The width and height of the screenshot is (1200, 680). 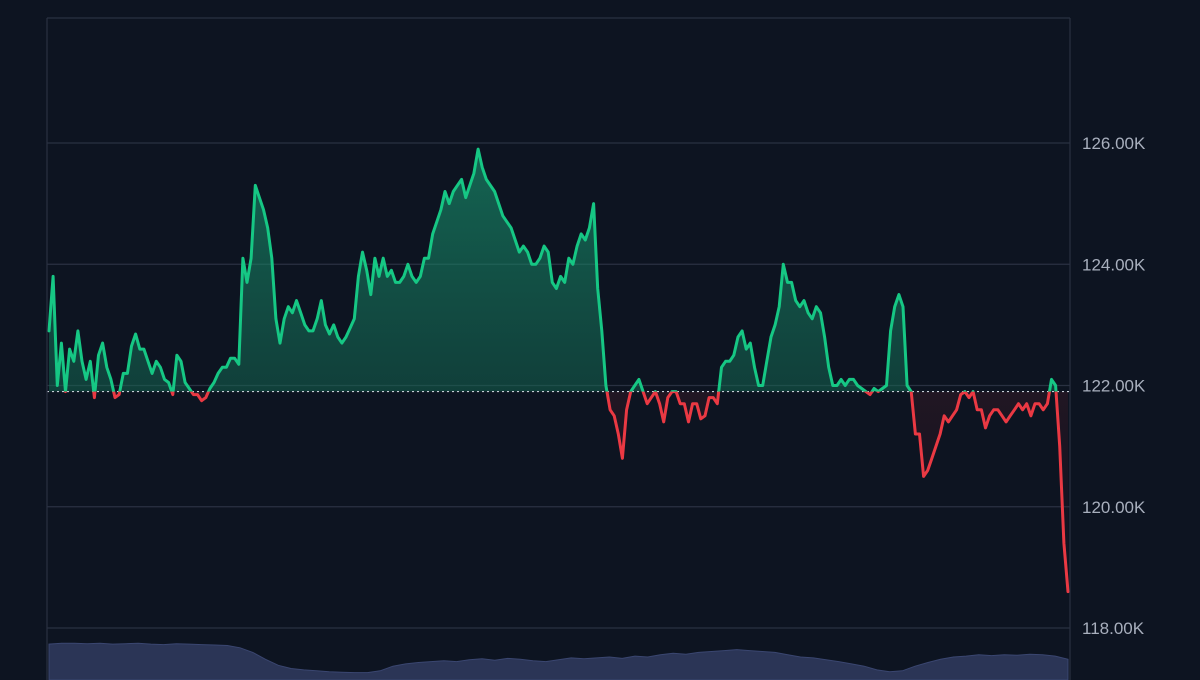 What do you see at coordinates (1113, 628) in the screenshot?
I see `y-tick-label-0: 118.00K` at bounding box center [1113, 628].